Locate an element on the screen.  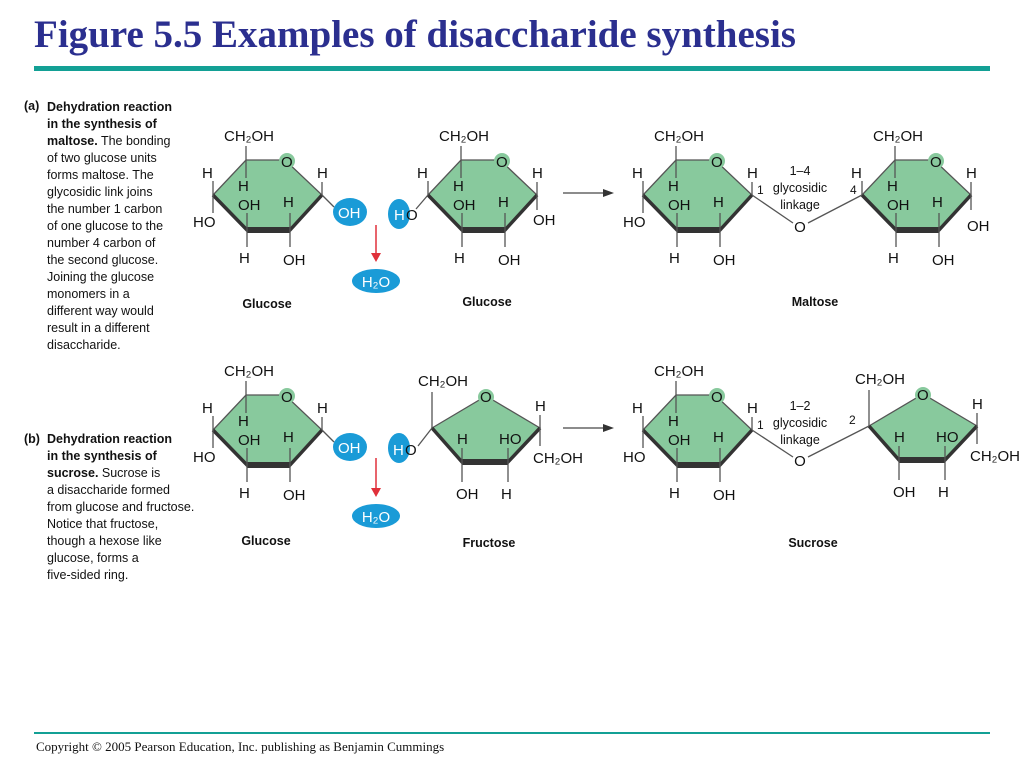
caption-text: Sucrose is is located at coordinates (129, 473).